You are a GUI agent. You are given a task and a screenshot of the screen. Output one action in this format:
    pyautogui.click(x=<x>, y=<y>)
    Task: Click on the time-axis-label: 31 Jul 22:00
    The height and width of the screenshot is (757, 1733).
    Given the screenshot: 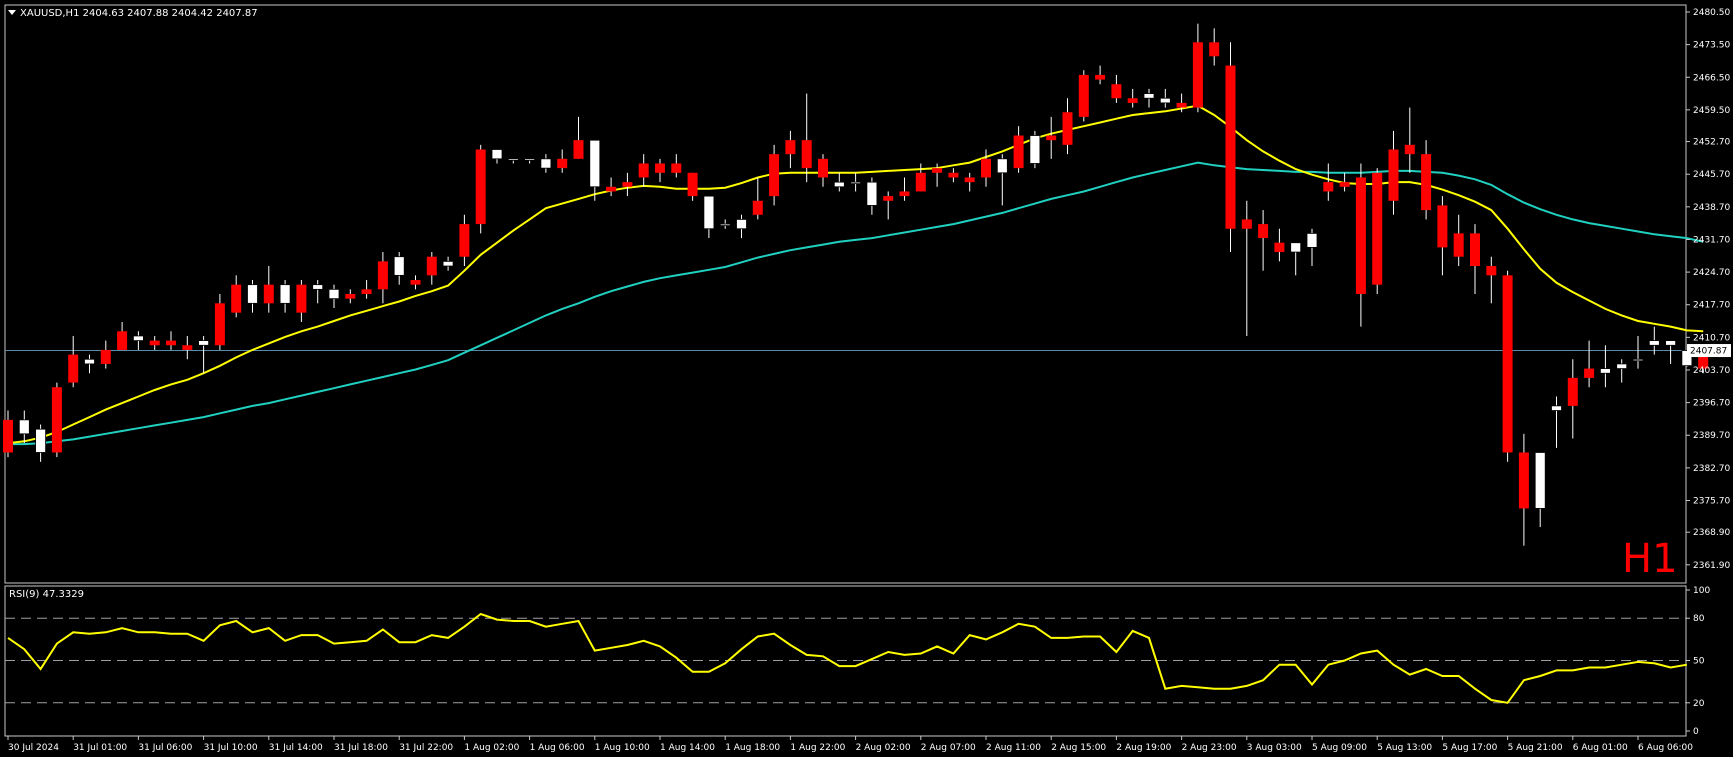 What is the action you would take?
    pyautogui.click(x=426, y=748)
    